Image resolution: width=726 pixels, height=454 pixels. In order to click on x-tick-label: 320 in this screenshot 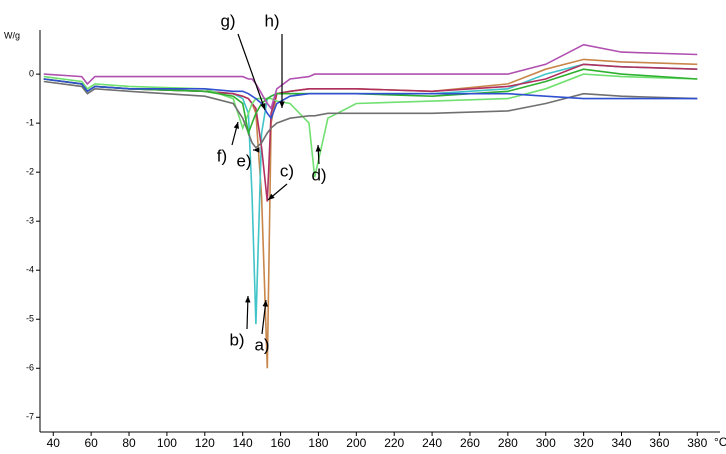, I will do `click(584, 443)`.